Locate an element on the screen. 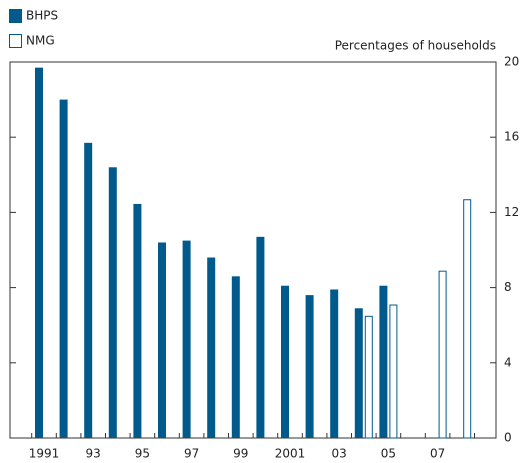 The image size is (525, 463). x-tick-label: 03 is located at coordinates (339, 454).